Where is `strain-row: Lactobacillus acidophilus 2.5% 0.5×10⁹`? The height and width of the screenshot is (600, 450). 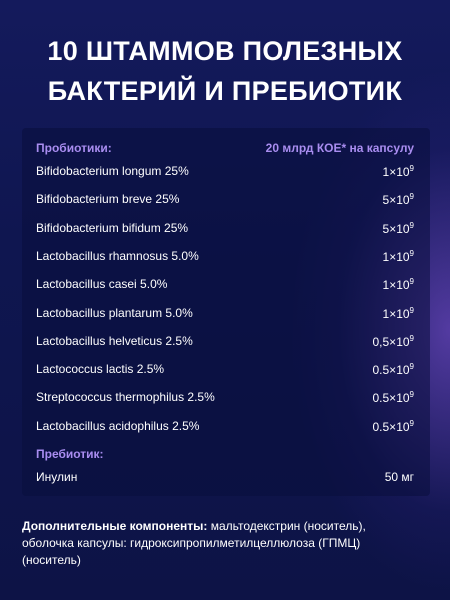 strain-row: Lactobacillus acidophilus 2.5% 0.5×10⁹ is located at coordinates (225, 426).